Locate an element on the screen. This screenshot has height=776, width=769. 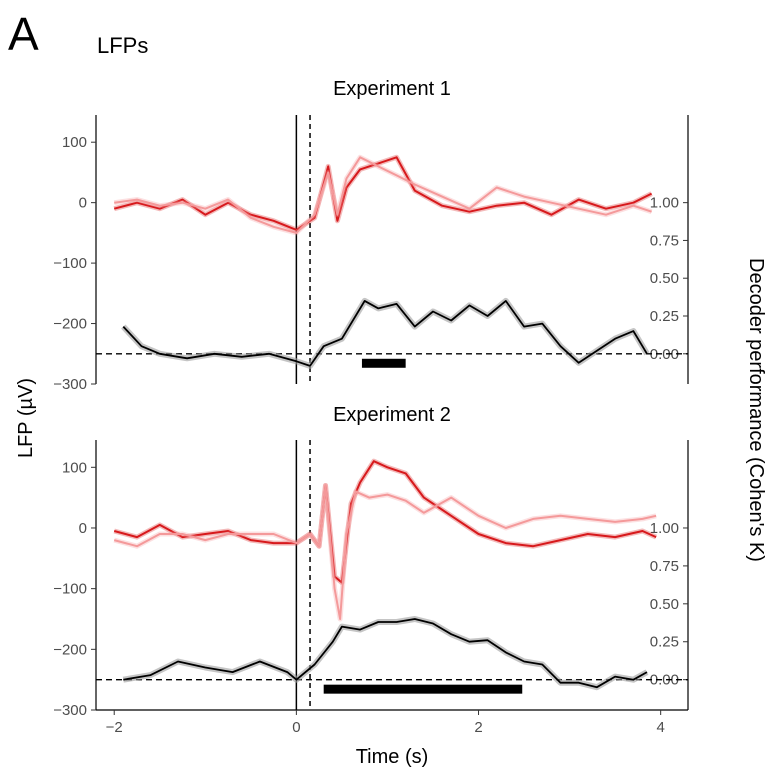
x-tick-label: 2 is located at coordinates (478, 727).